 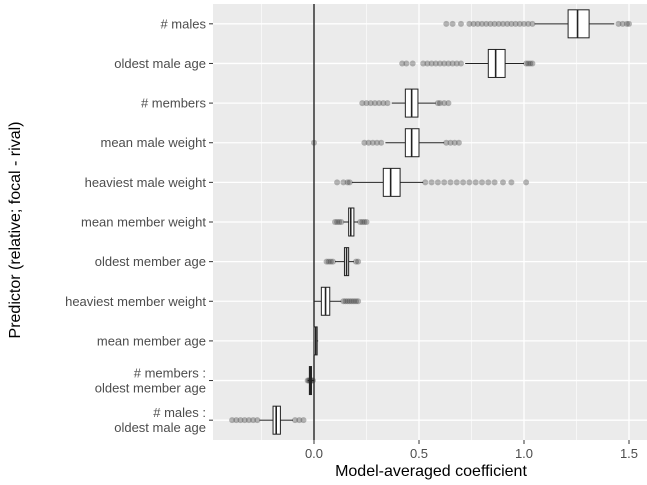 I want to click on y-tick-label: # members, so click(x=174, y=103).